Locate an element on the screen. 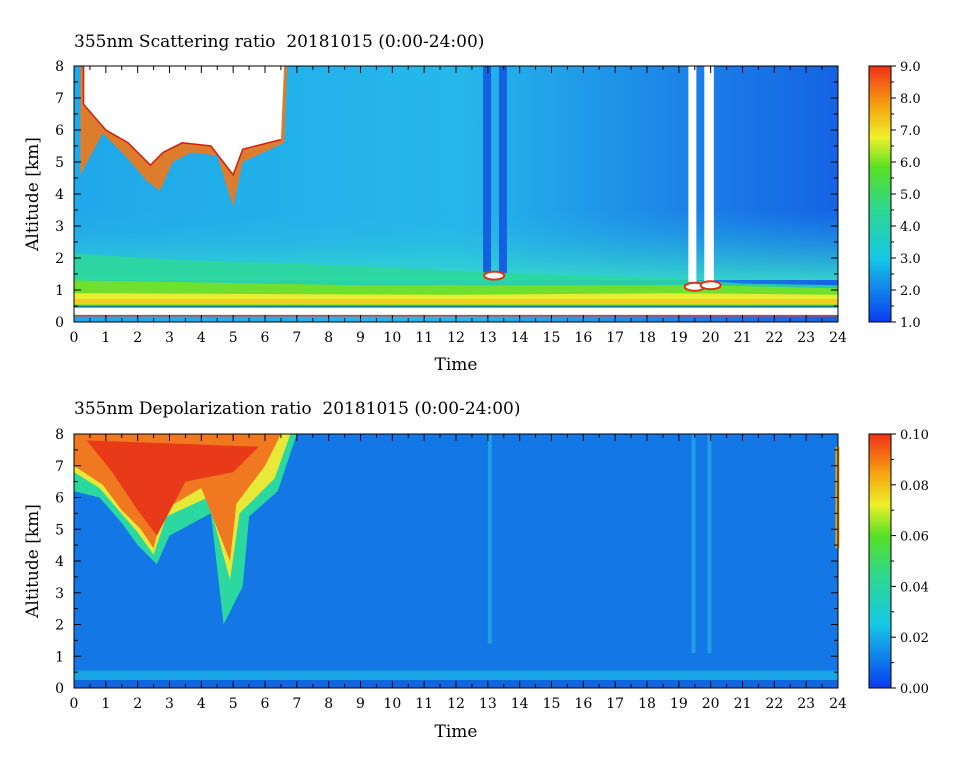  colorbar-tick-label: 0.06 is located at coordinates (914, 537).